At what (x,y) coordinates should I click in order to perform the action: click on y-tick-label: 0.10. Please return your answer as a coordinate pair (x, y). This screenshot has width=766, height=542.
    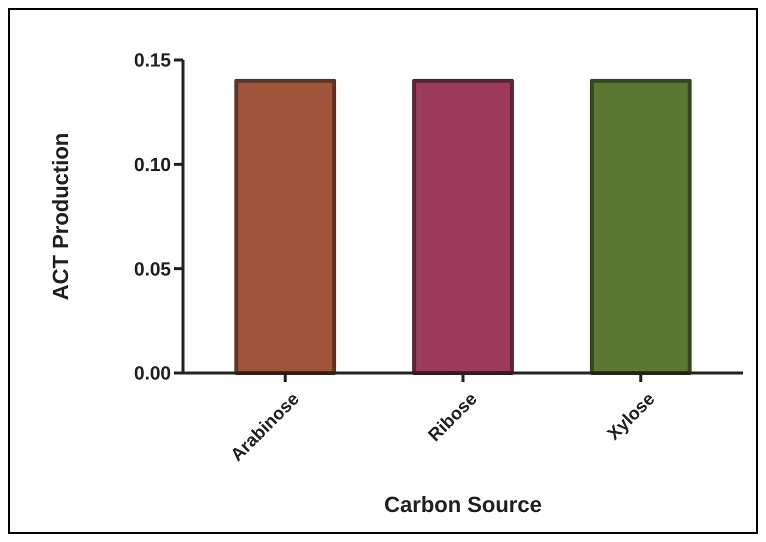
    Looking at the image, I should click on (152, 165).